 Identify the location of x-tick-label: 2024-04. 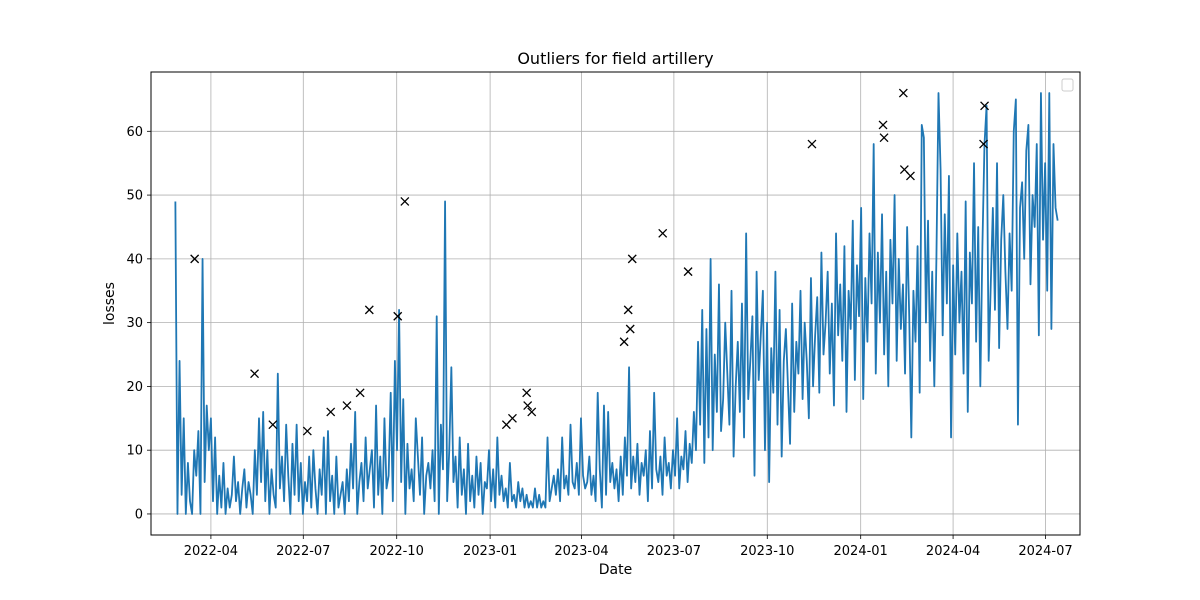
(953, 551).